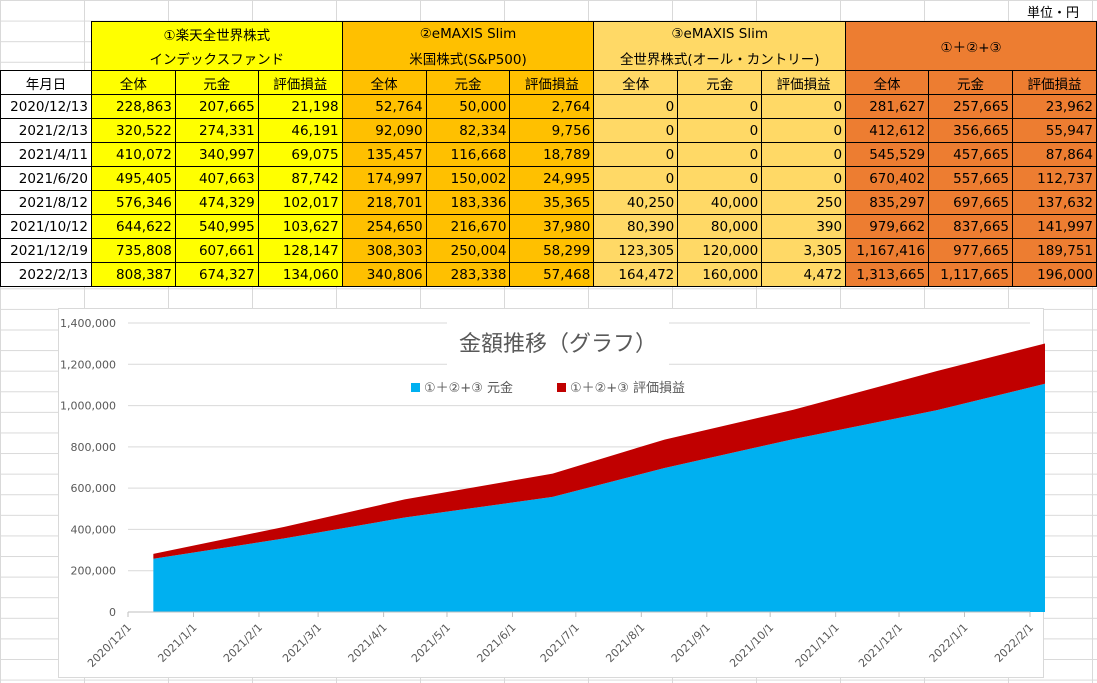 The image size is (1097, 683). I want to click on value-cell: 137,632, so click(1054, 202).